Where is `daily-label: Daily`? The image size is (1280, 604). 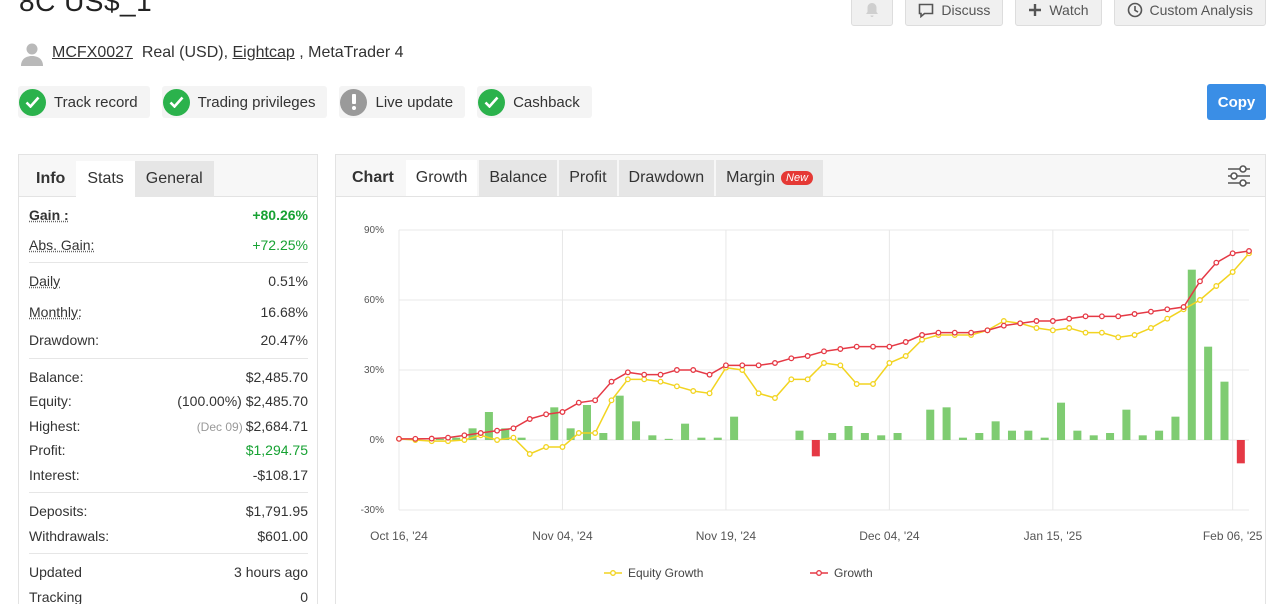
daily-label: Daily is located at coordinates (45, 281).